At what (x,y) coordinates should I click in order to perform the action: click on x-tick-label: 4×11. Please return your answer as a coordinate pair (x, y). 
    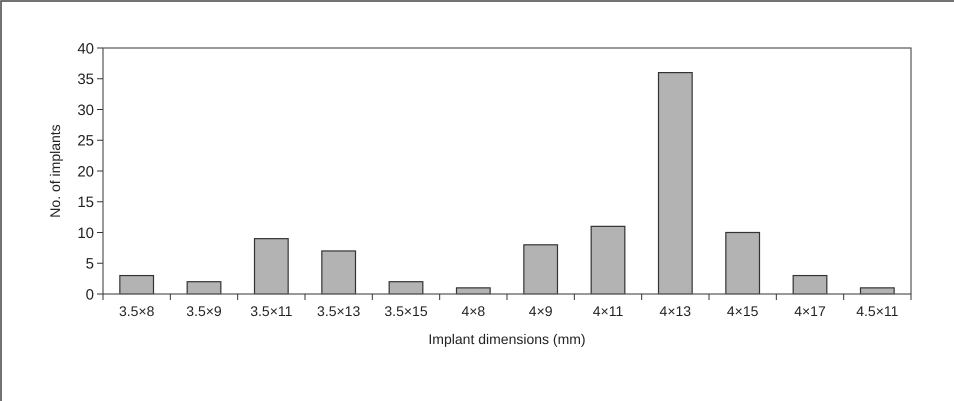
    Looking at the image, I should click on (608, 311).